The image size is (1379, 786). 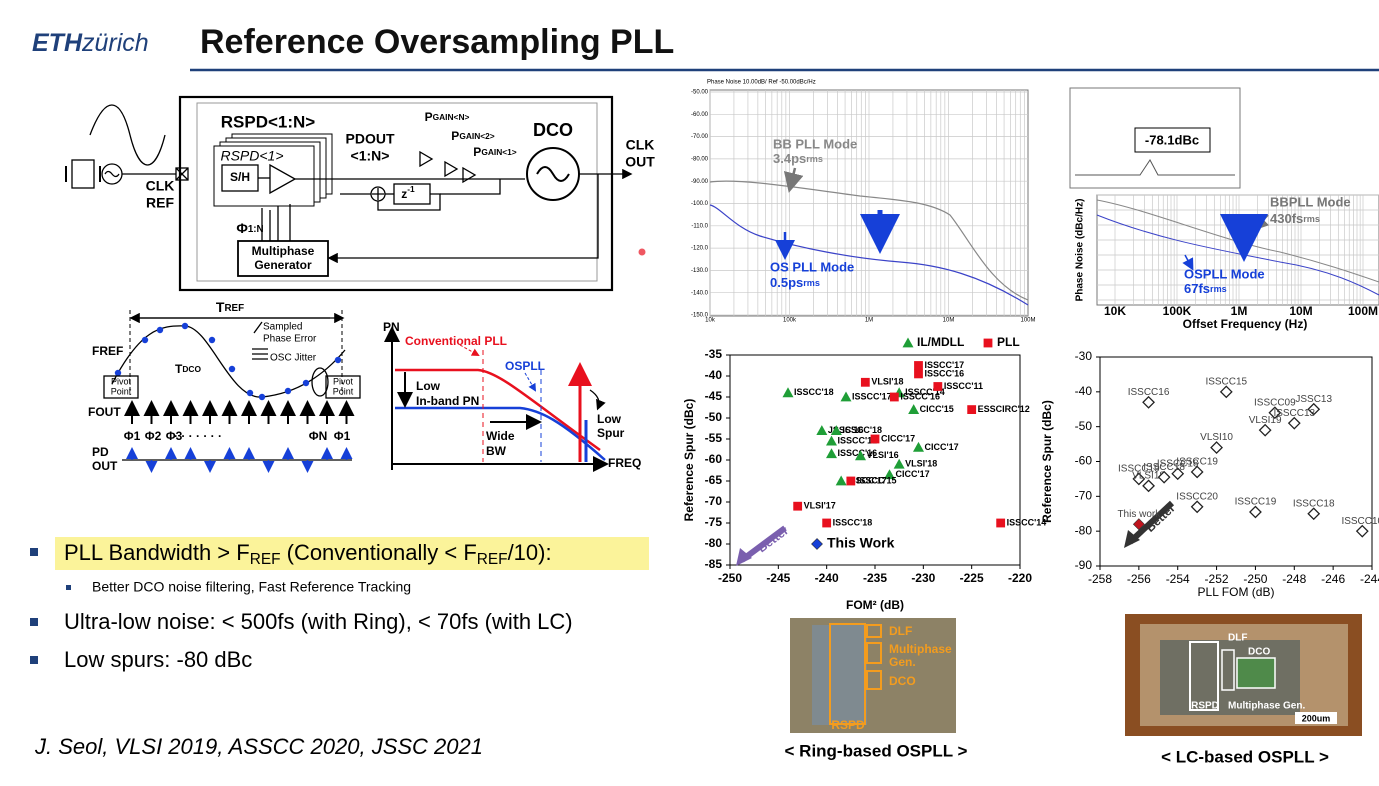 What do you see at coordinates (1084, 356) in the screenshot?
I see `y-tick-label: -30` at bounding box center [1084, 356].